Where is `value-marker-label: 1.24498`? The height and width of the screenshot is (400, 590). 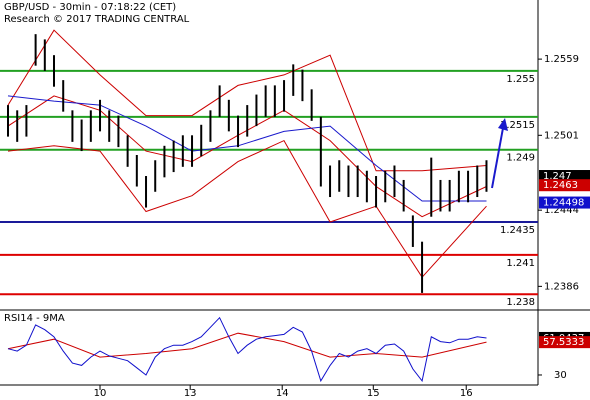 value-marker-label: 1.24498 is located at coordinates (563, 203).